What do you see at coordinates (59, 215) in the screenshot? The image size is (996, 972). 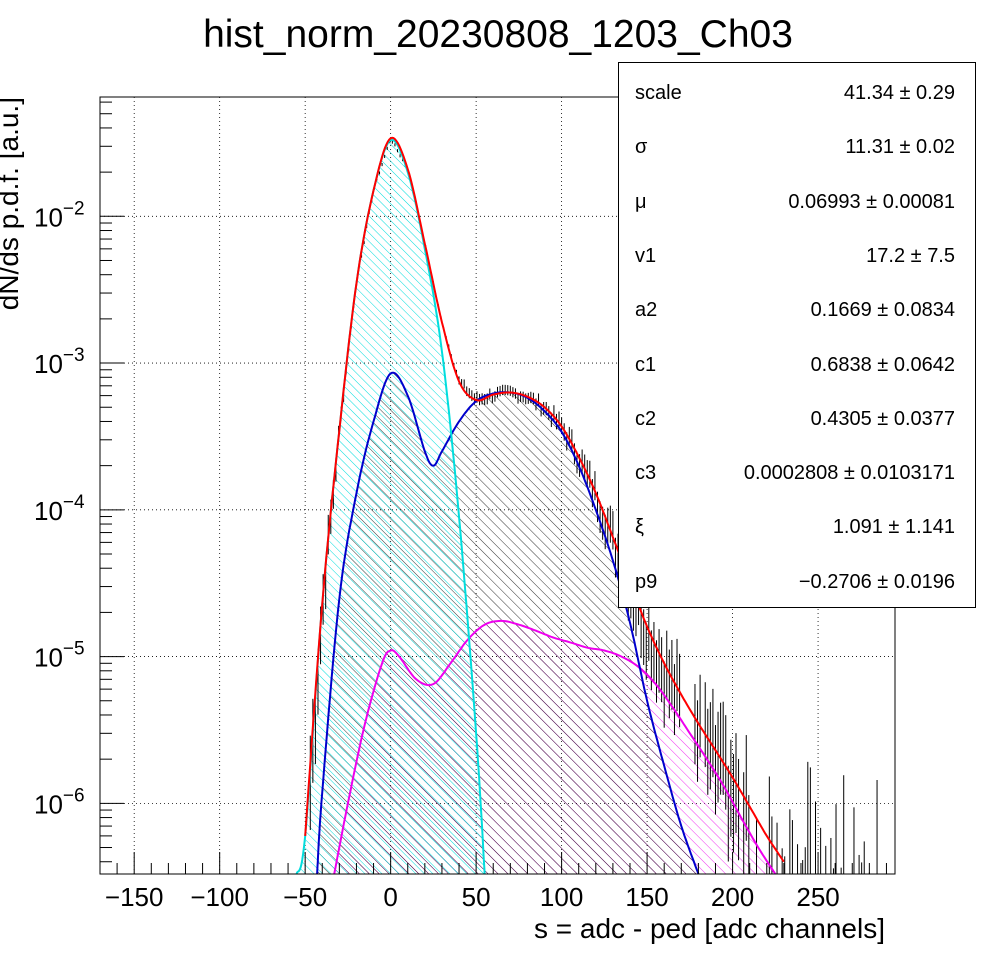 I see `y-tick-label: 10⁻²` at bounding box center [59, 215].